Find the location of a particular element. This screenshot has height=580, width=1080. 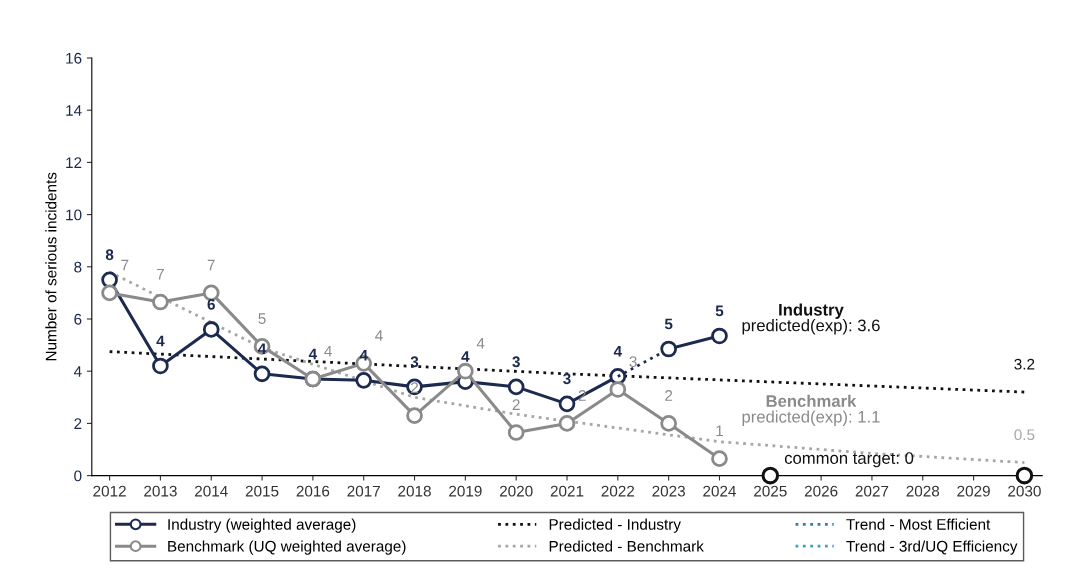

y-tick-label: 12 is located at coordinates (74, 162).